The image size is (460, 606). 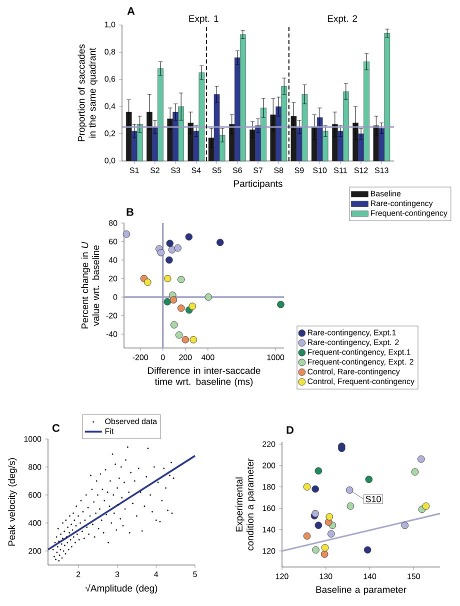 What do you see at coordinates (121, 589) in the screenshot?
I see `x-axis-title: √Amplitude (deg)` at bounding box center [121, 589].